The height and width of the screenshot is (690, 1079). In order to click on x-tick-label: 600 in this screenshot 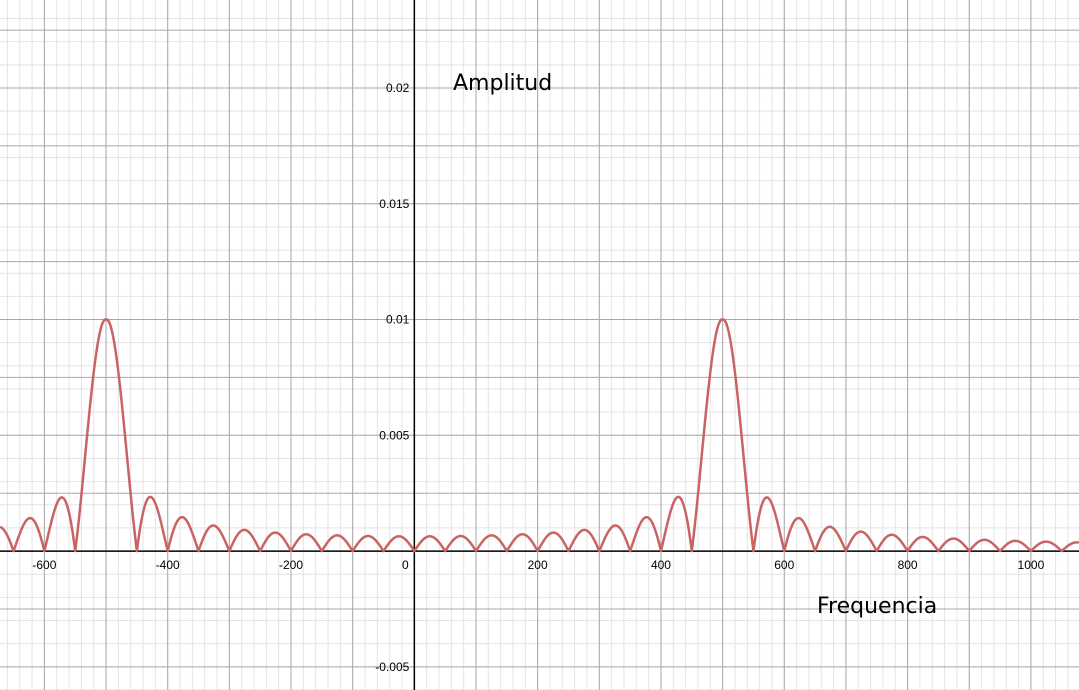, I will do `click(784, 565)`.